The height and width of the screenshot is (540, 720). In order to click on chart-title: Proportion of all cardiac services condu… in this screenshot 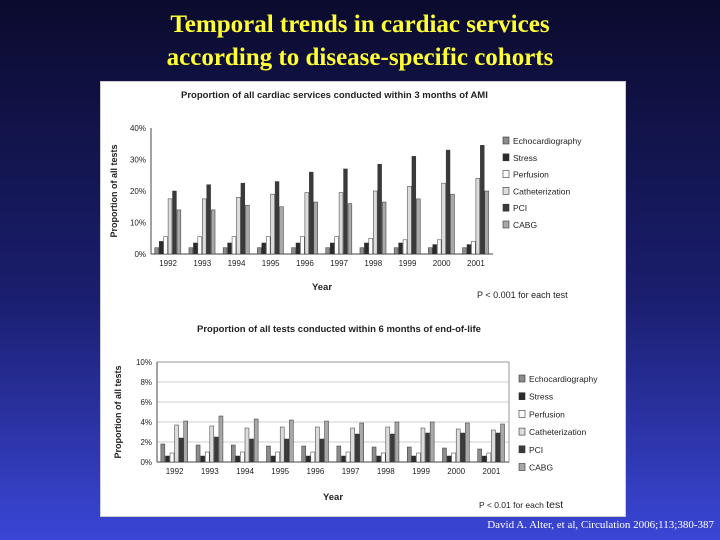, I will do `click(334, 95)`.